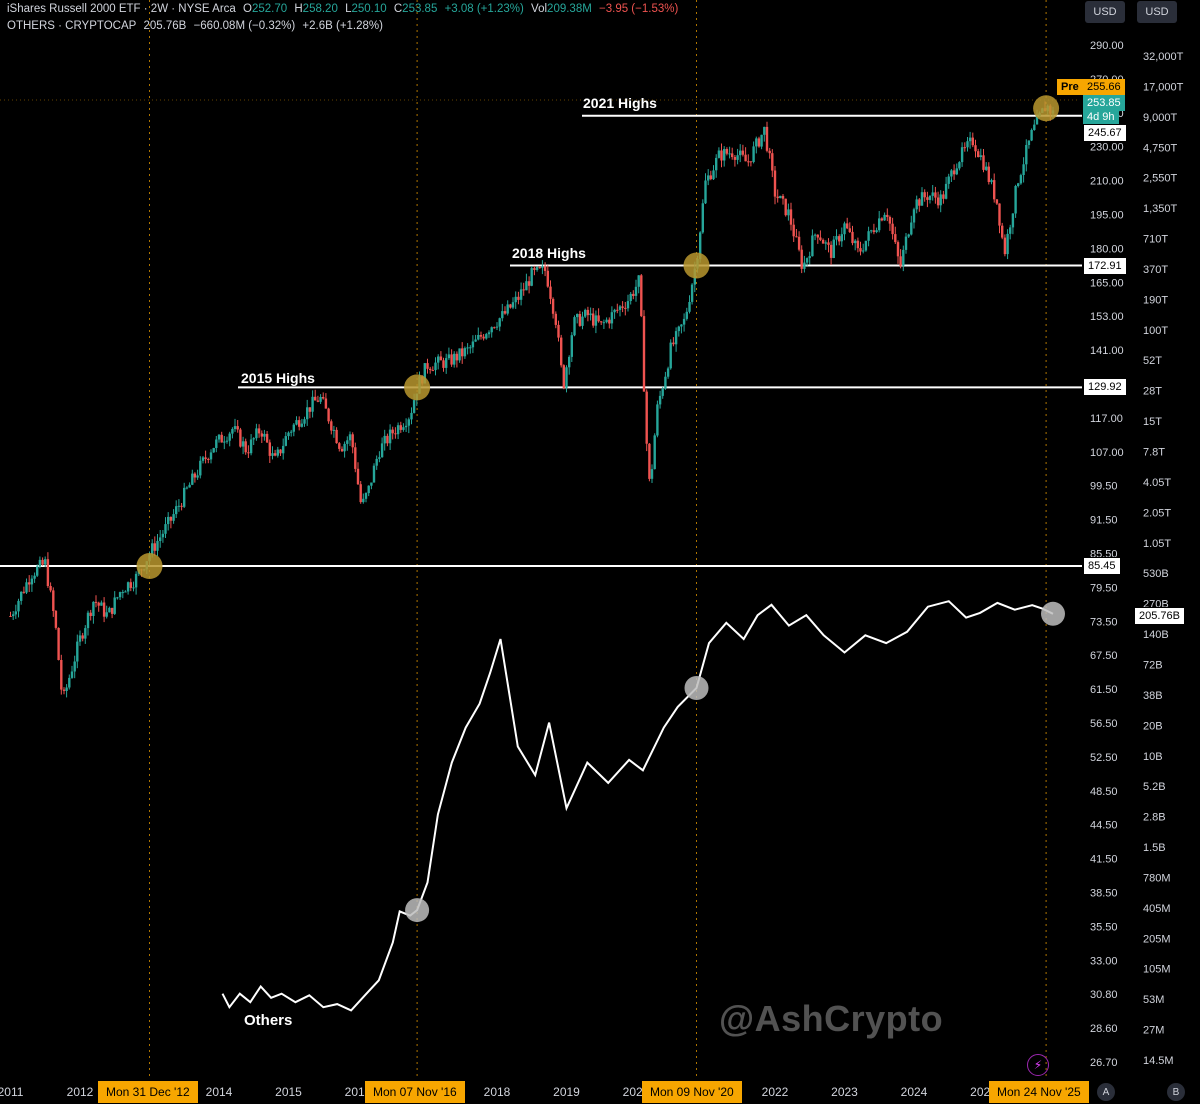 This screenshot has width=1200, height=1104. Describe the element at coordinates (1176, 1092) in the screenshot. I see `corner-button-b: B` at that location.